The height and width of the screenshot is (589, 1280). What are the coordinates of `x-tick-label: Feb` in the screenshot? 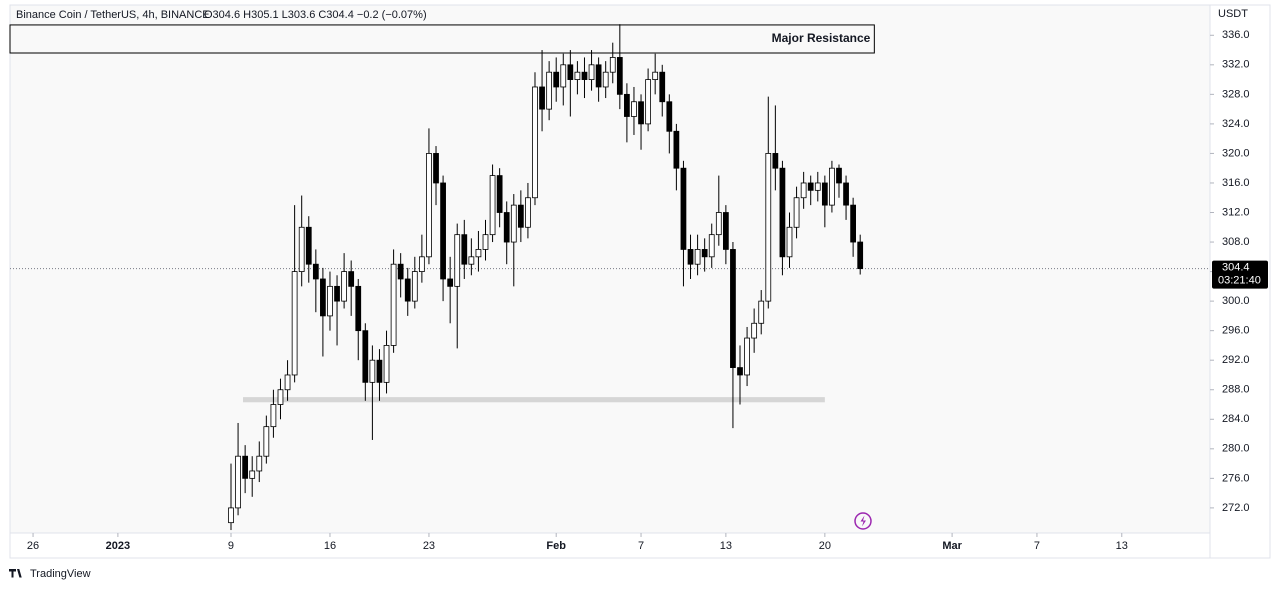 It's located at (556, 546).